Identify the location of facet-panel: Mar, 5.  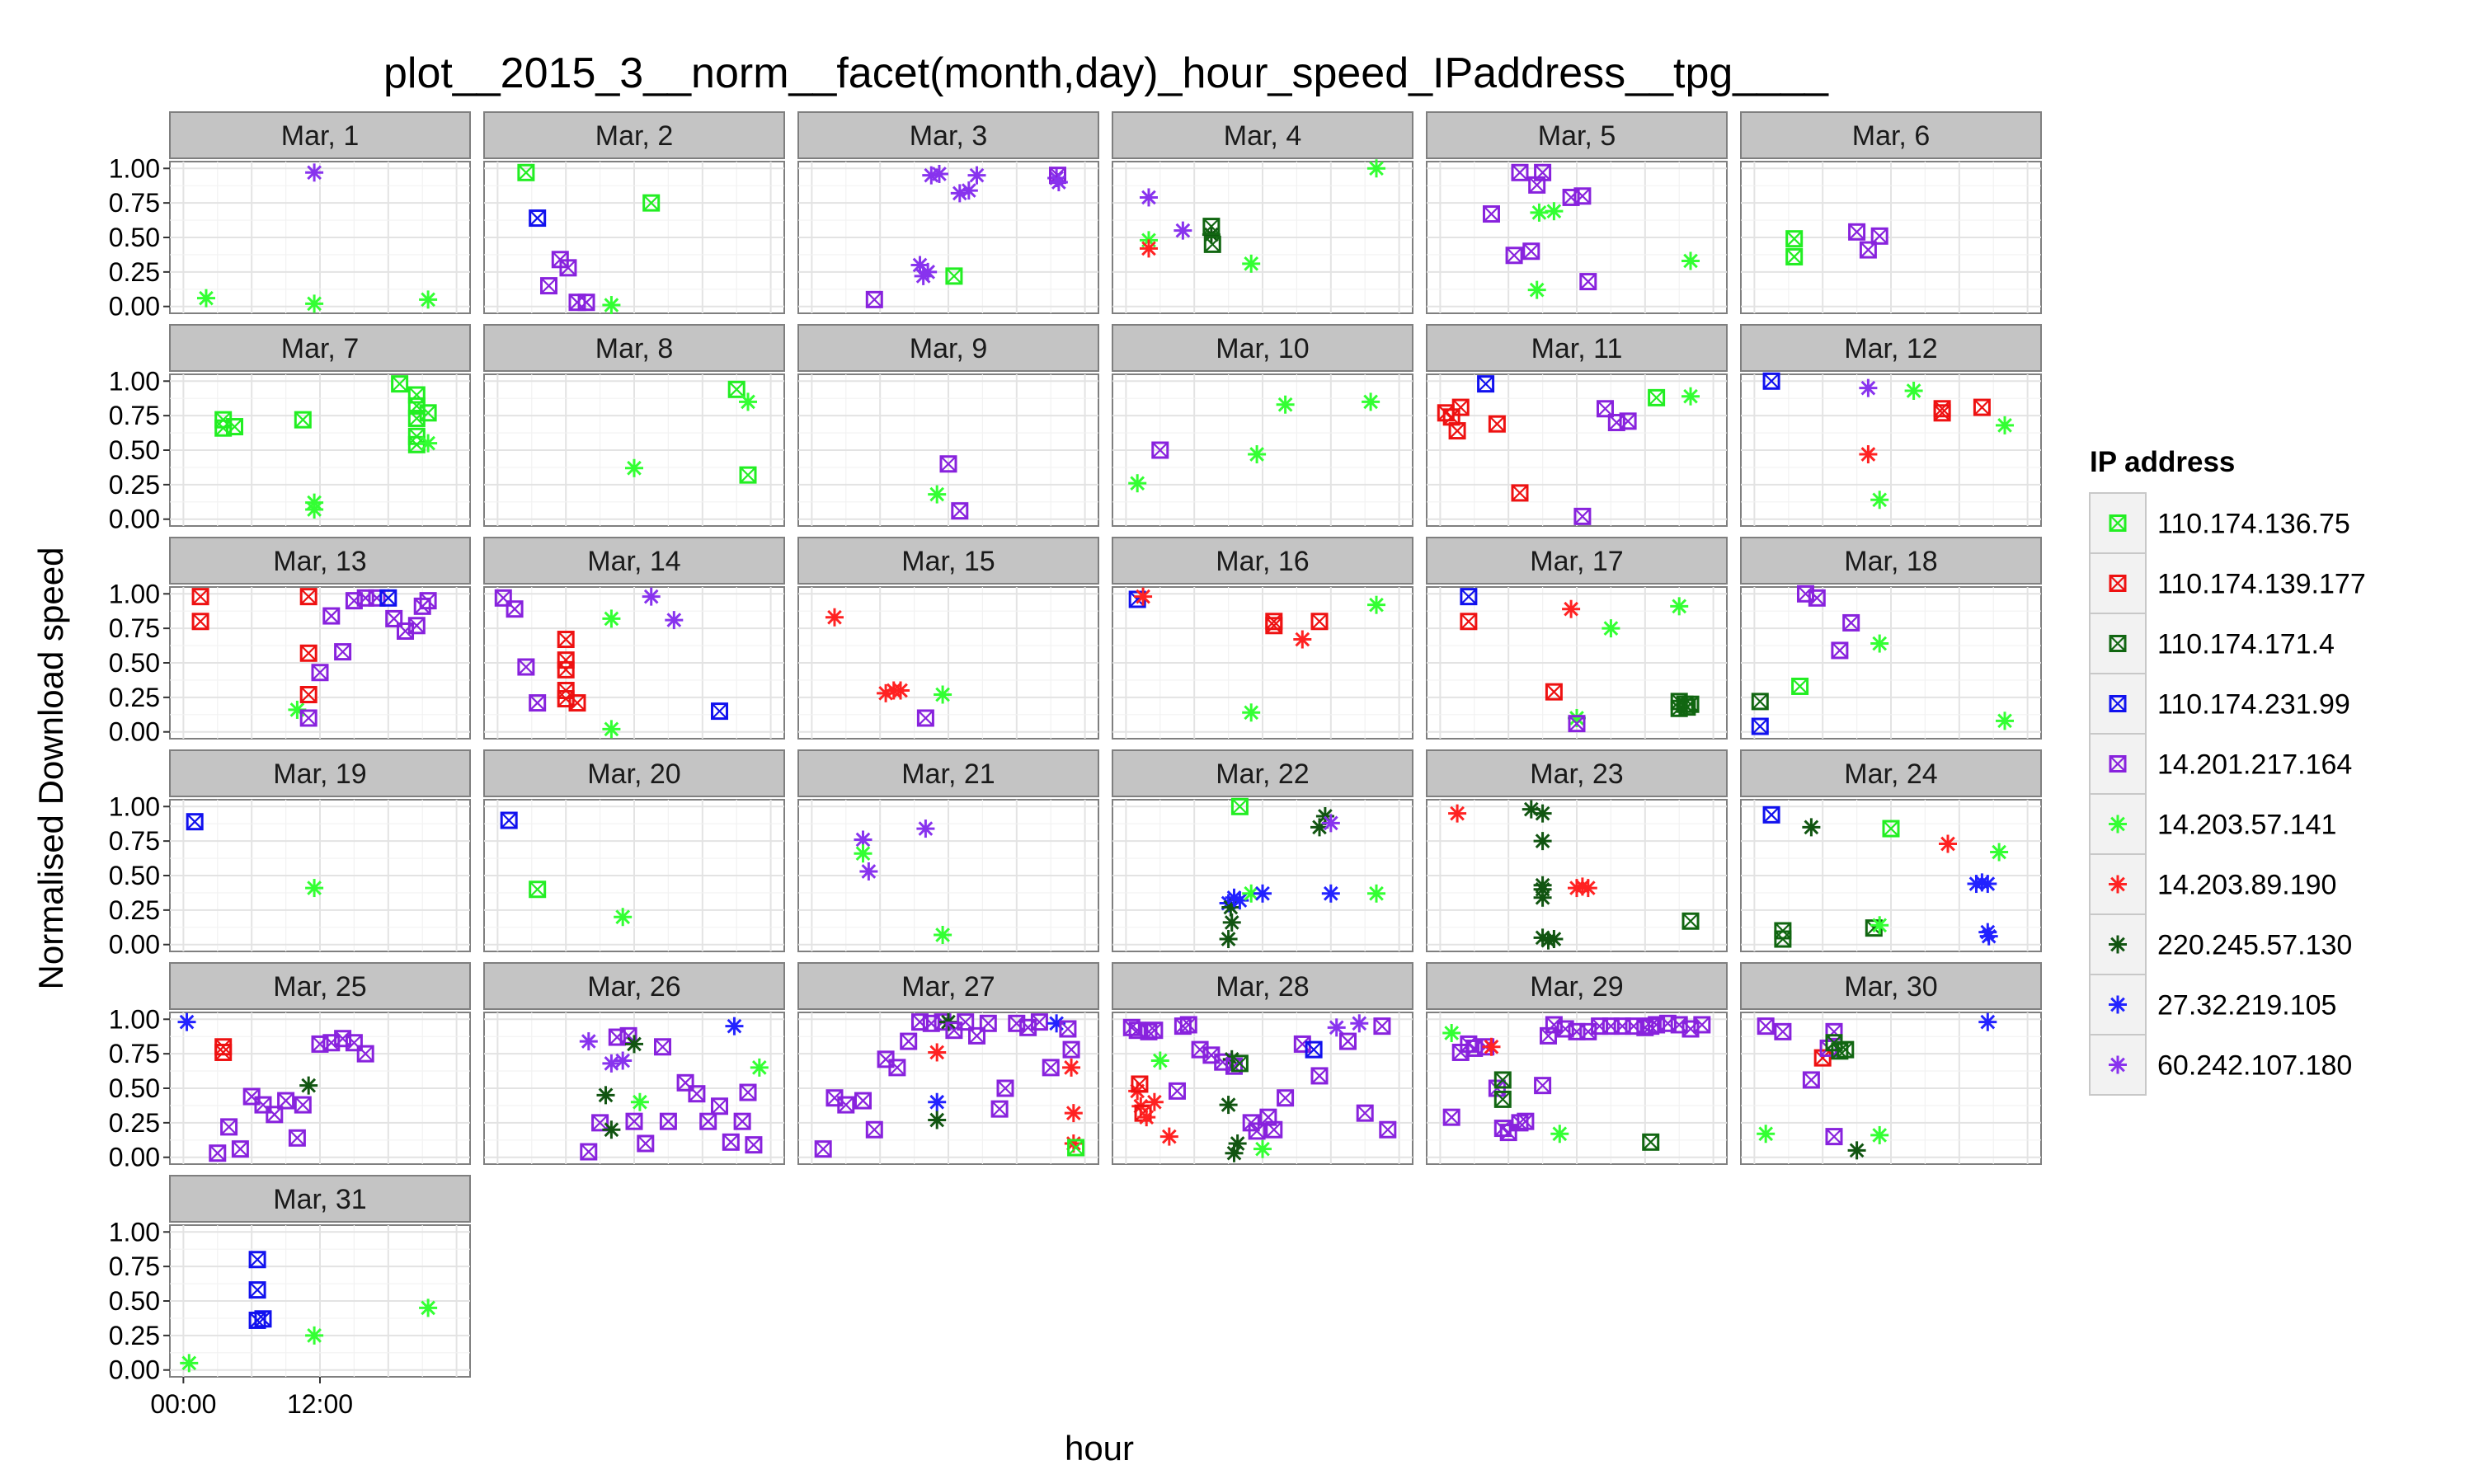
(1577, 212).